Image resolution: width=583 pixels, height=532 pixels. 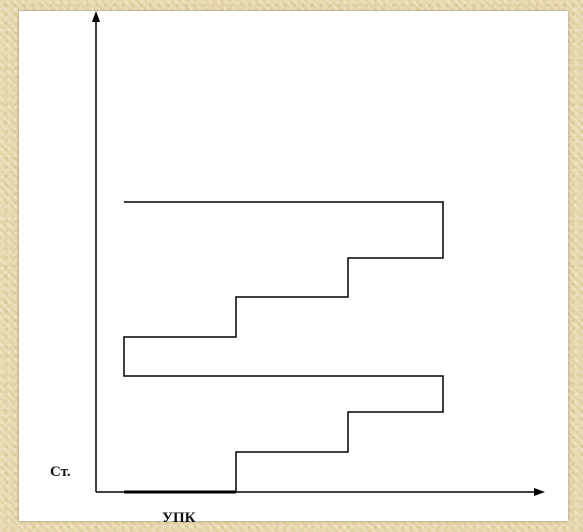 I want to click on y-axis-arrow, so click(x=96, y=16).